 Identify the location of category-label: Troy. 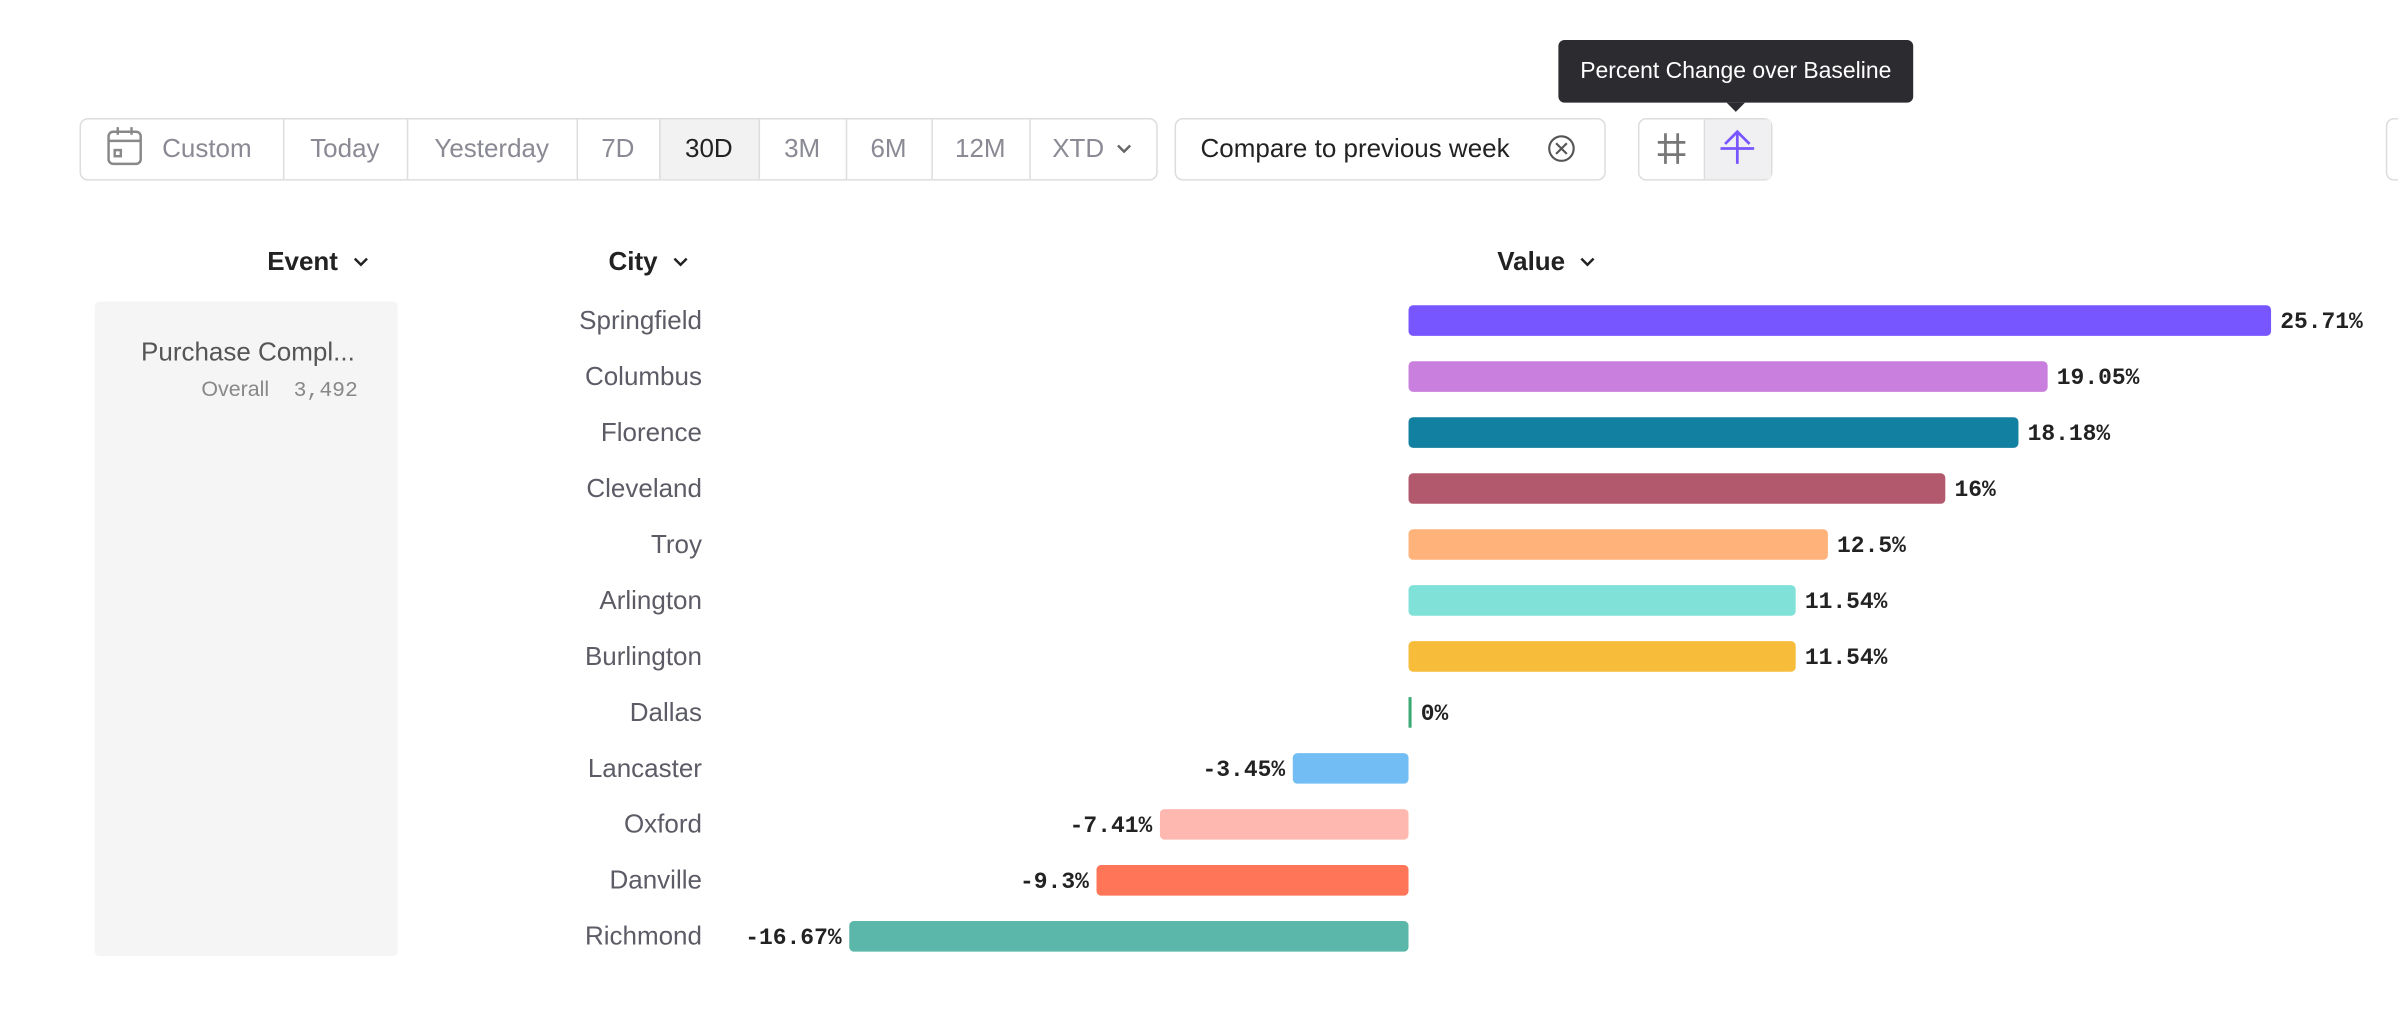
(676, 544).